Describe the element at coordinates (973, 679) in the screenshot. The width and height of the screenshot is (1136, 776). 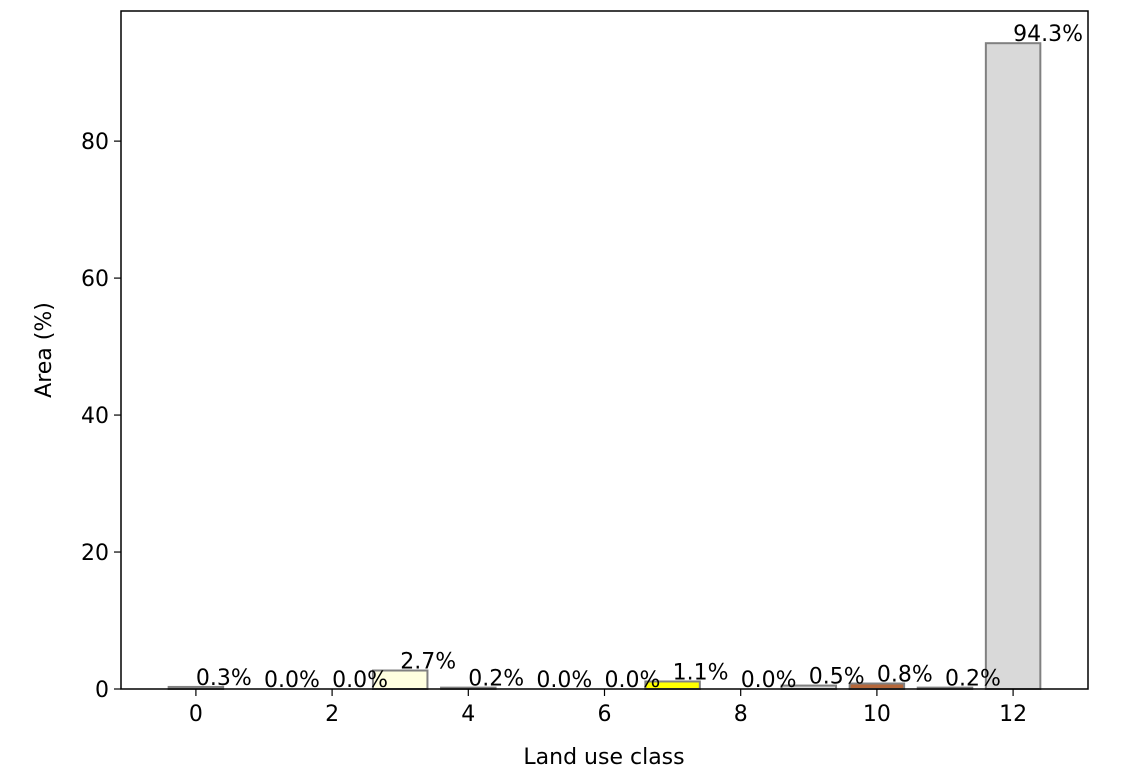
I see `data-label-class-11: 0.2%` at that location.